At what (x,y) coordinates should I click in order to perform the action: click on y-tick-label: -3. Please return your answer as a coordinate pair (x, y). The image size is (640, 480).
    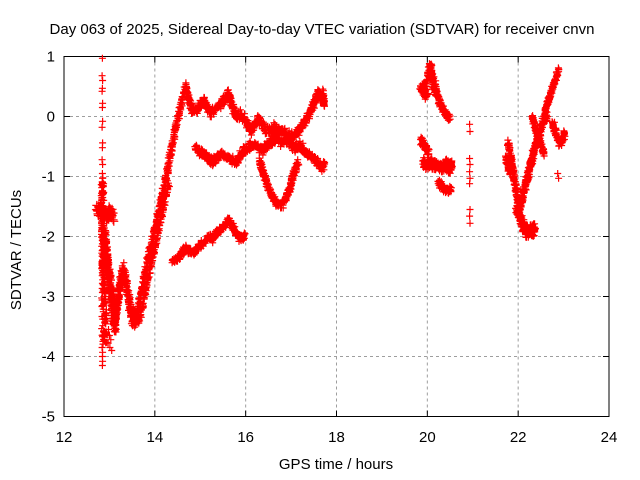
    Looking at the image, I should click on (48, 297).